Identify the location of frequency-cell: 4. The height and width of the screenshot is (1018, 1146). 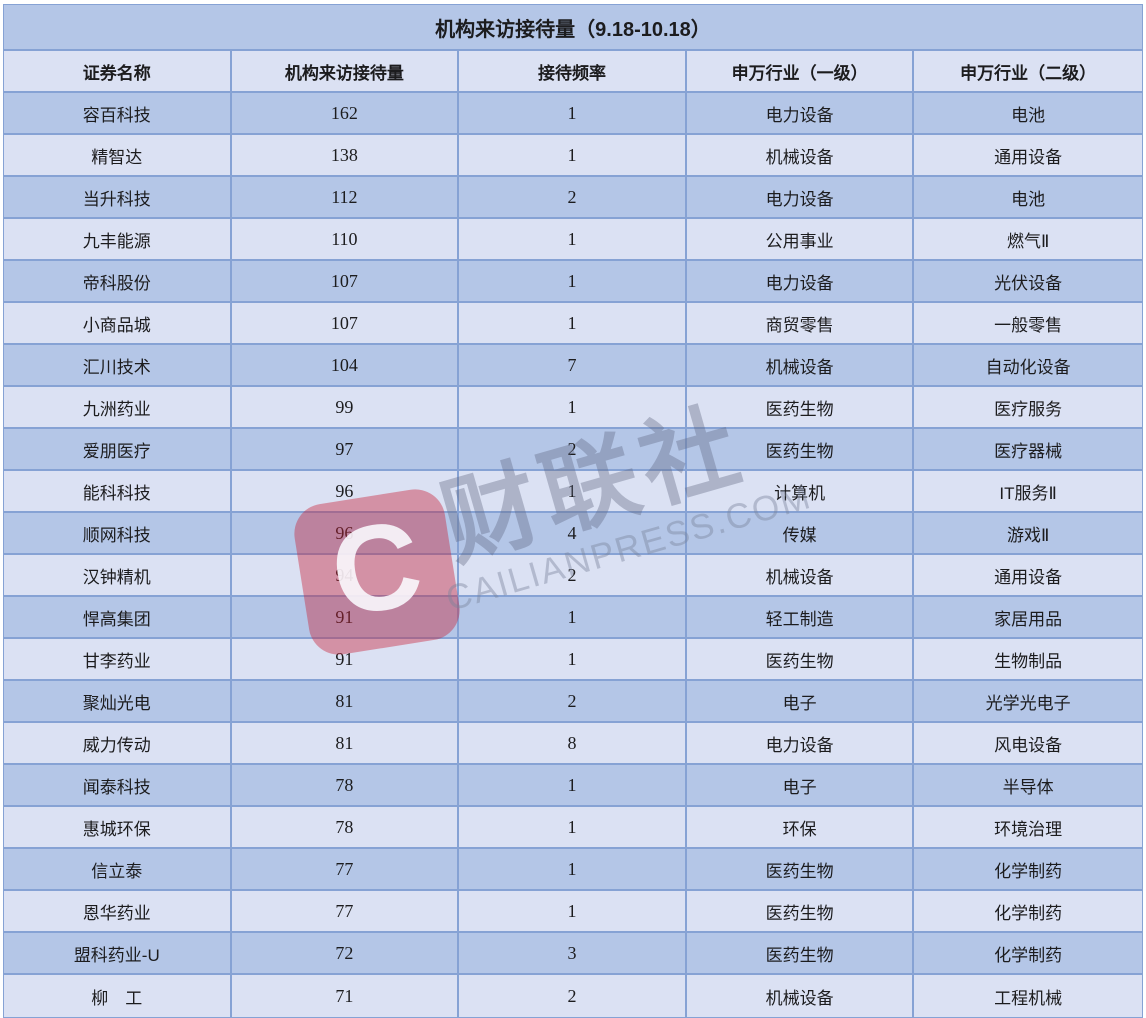
(573, 533).